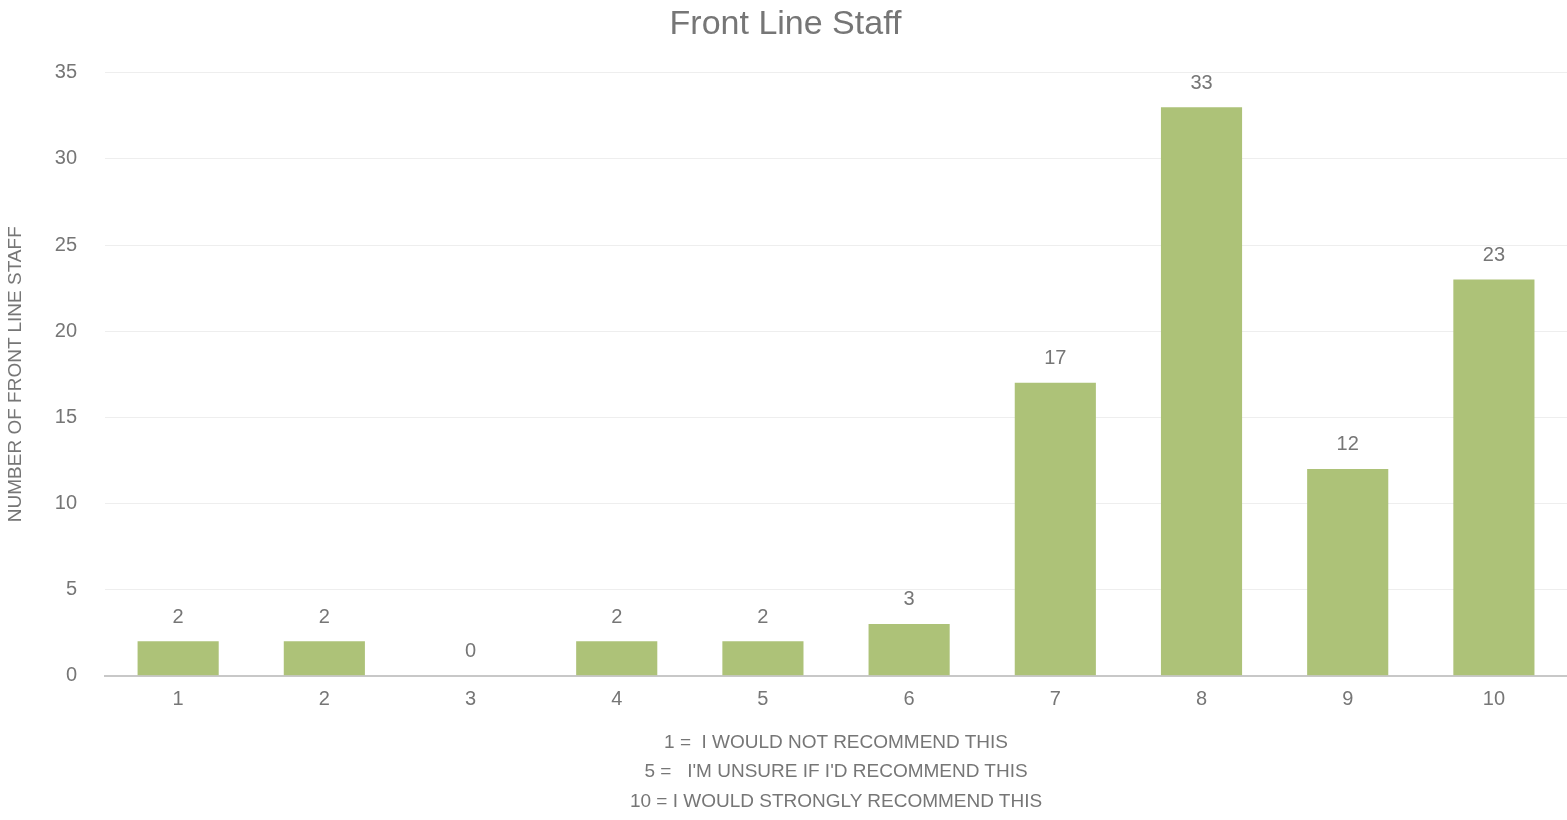  I want to click on y-axis-title: NUMBER OF FRONT LINE STAFF, so click(14, 374).